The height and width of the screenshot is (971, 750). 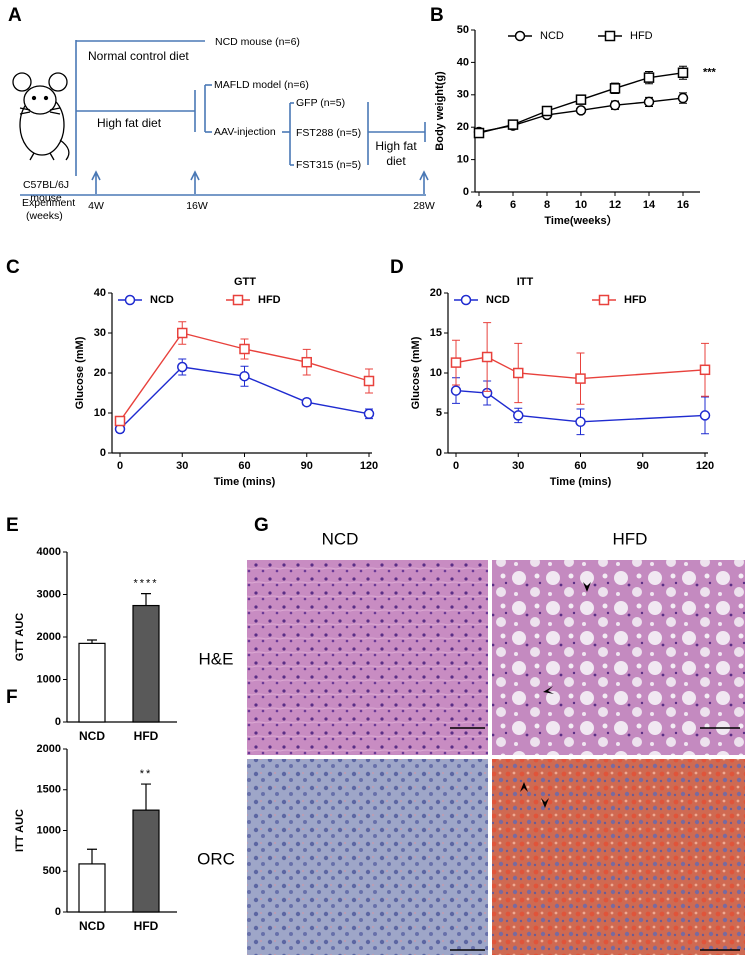 I want to click on x-axis-label: Time (mins), so click(x=245, y=482).